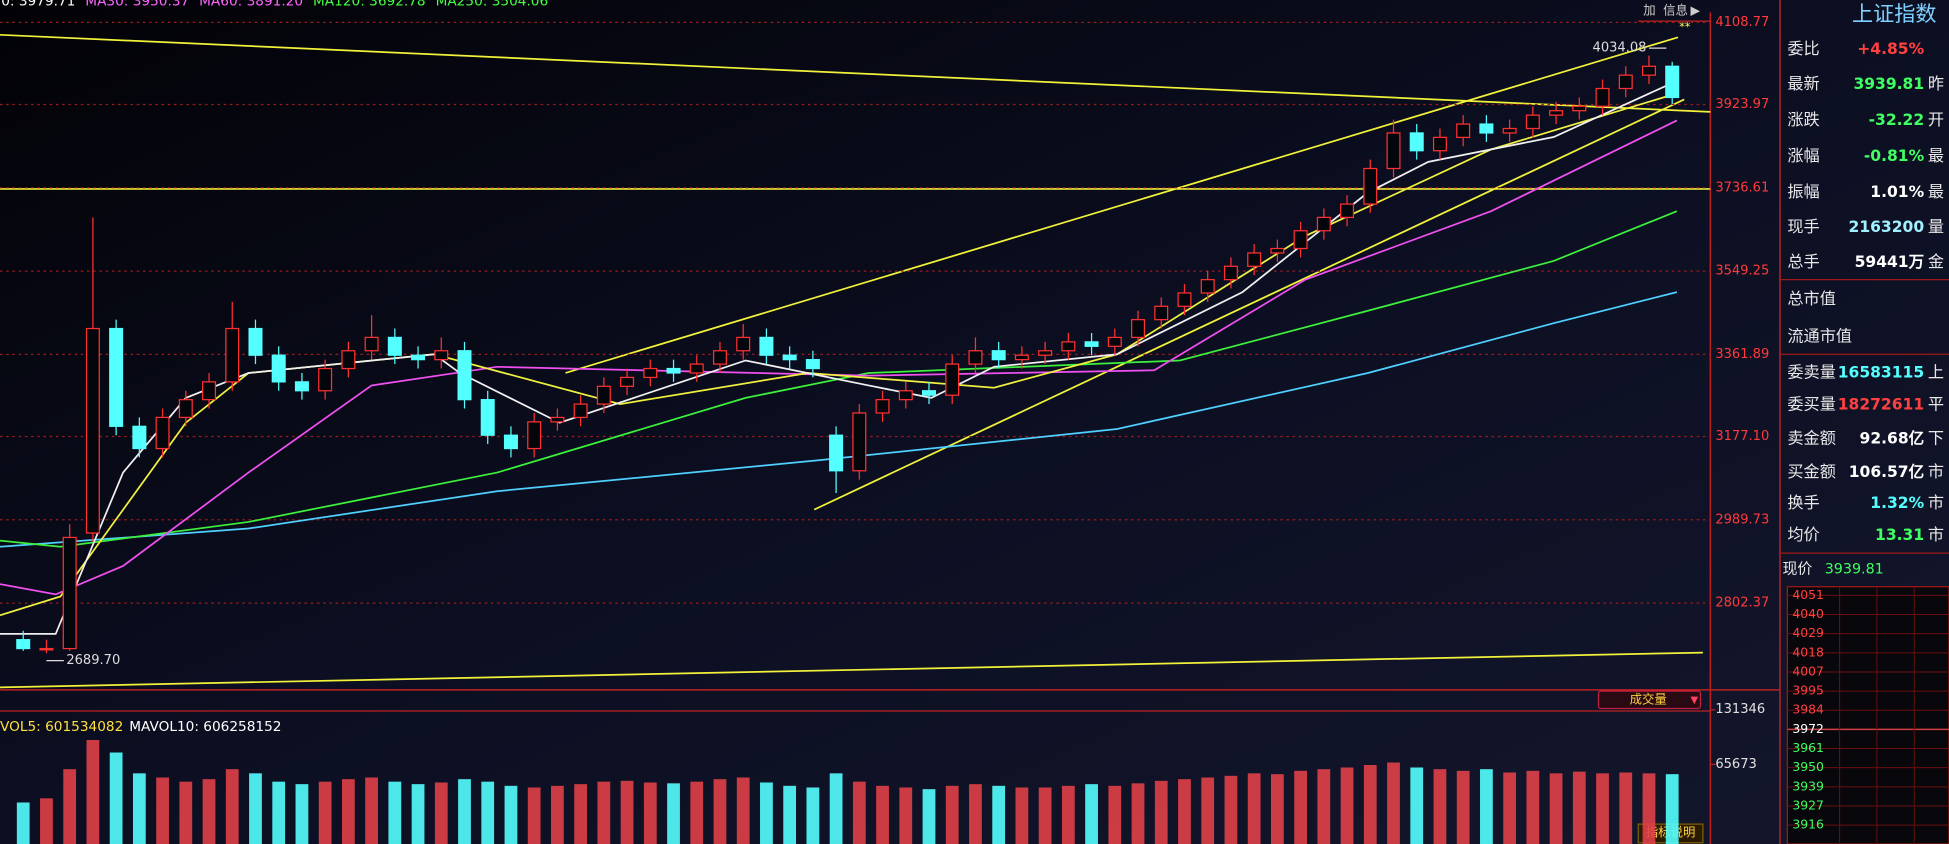 This screenshot has width=1949, height=844. Describe the element at coordinates (1881, 405) in the screenshot. I see `quote-value: 18272611` at that location.